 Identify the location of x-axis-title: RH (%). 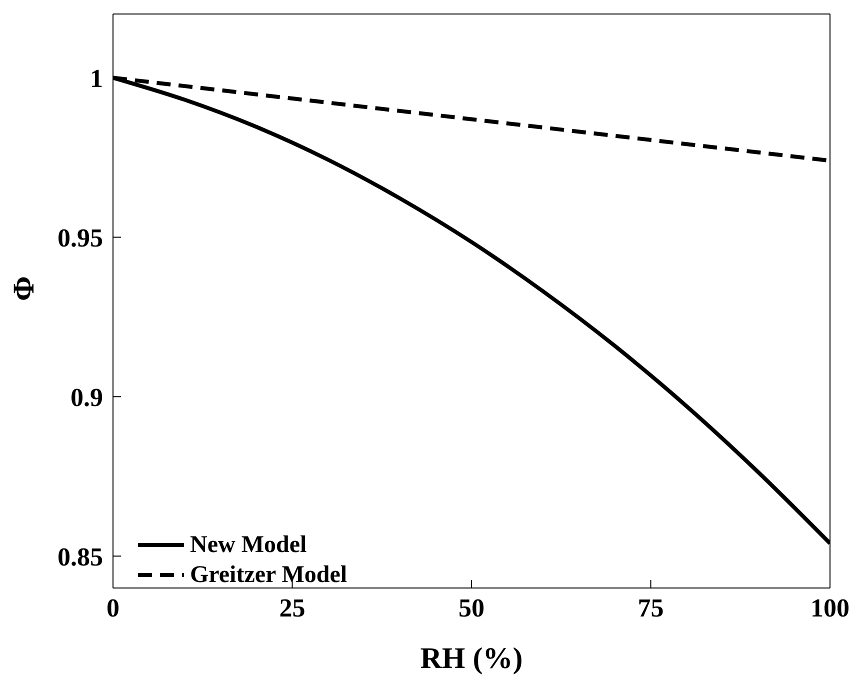
(471, 658).